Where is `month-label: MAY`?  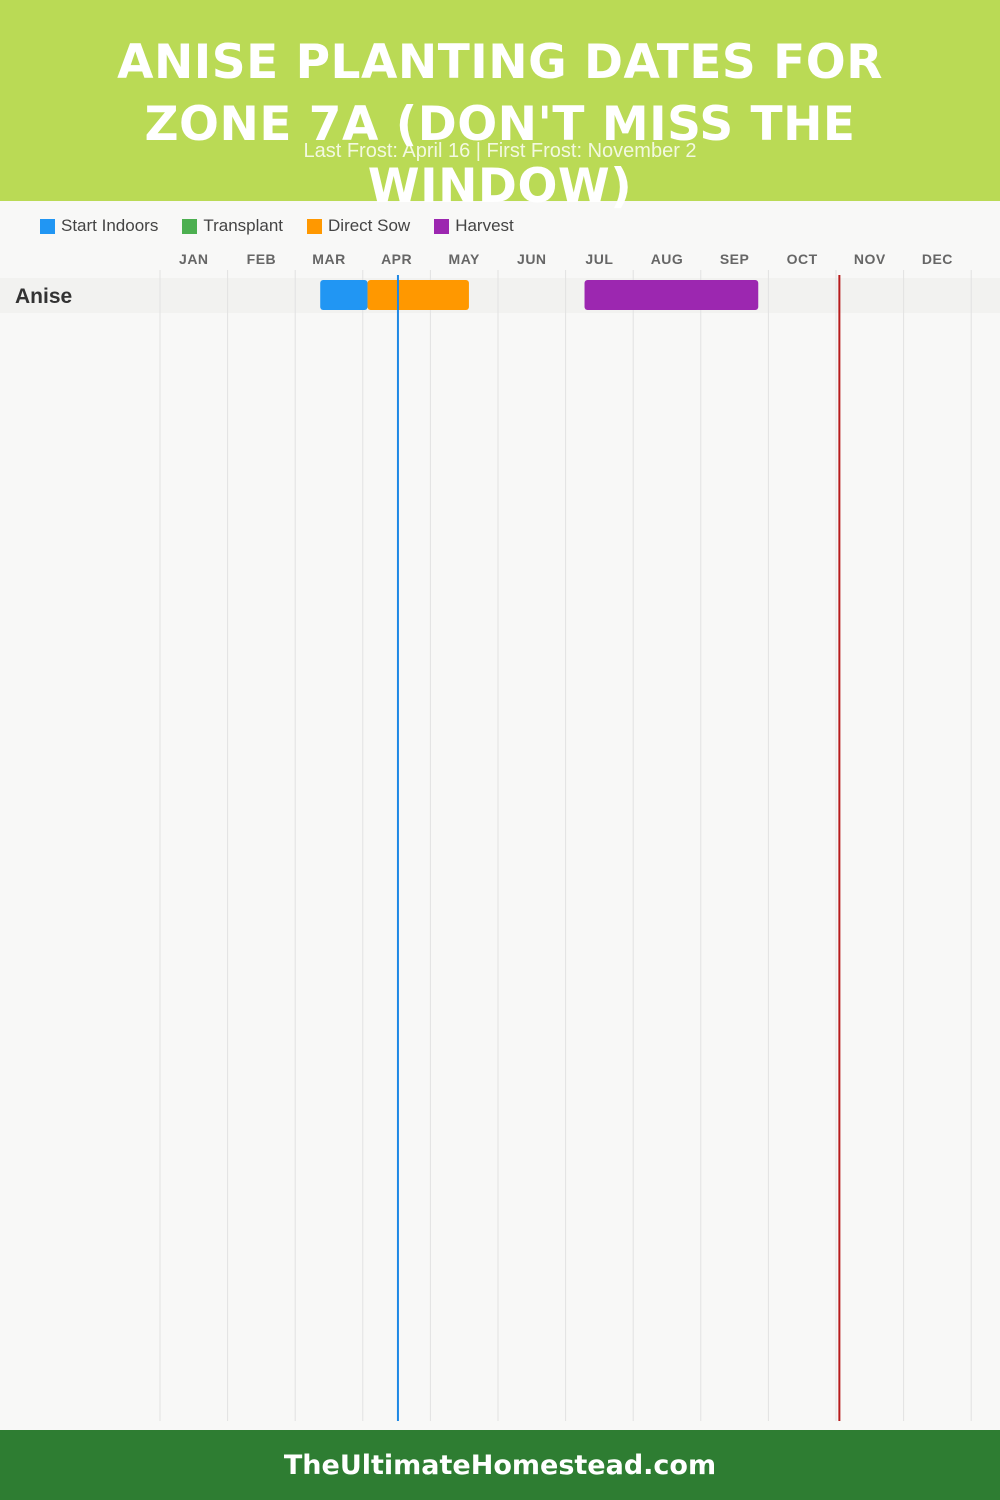 month-label: MAY is located at coordinates (464, 259).